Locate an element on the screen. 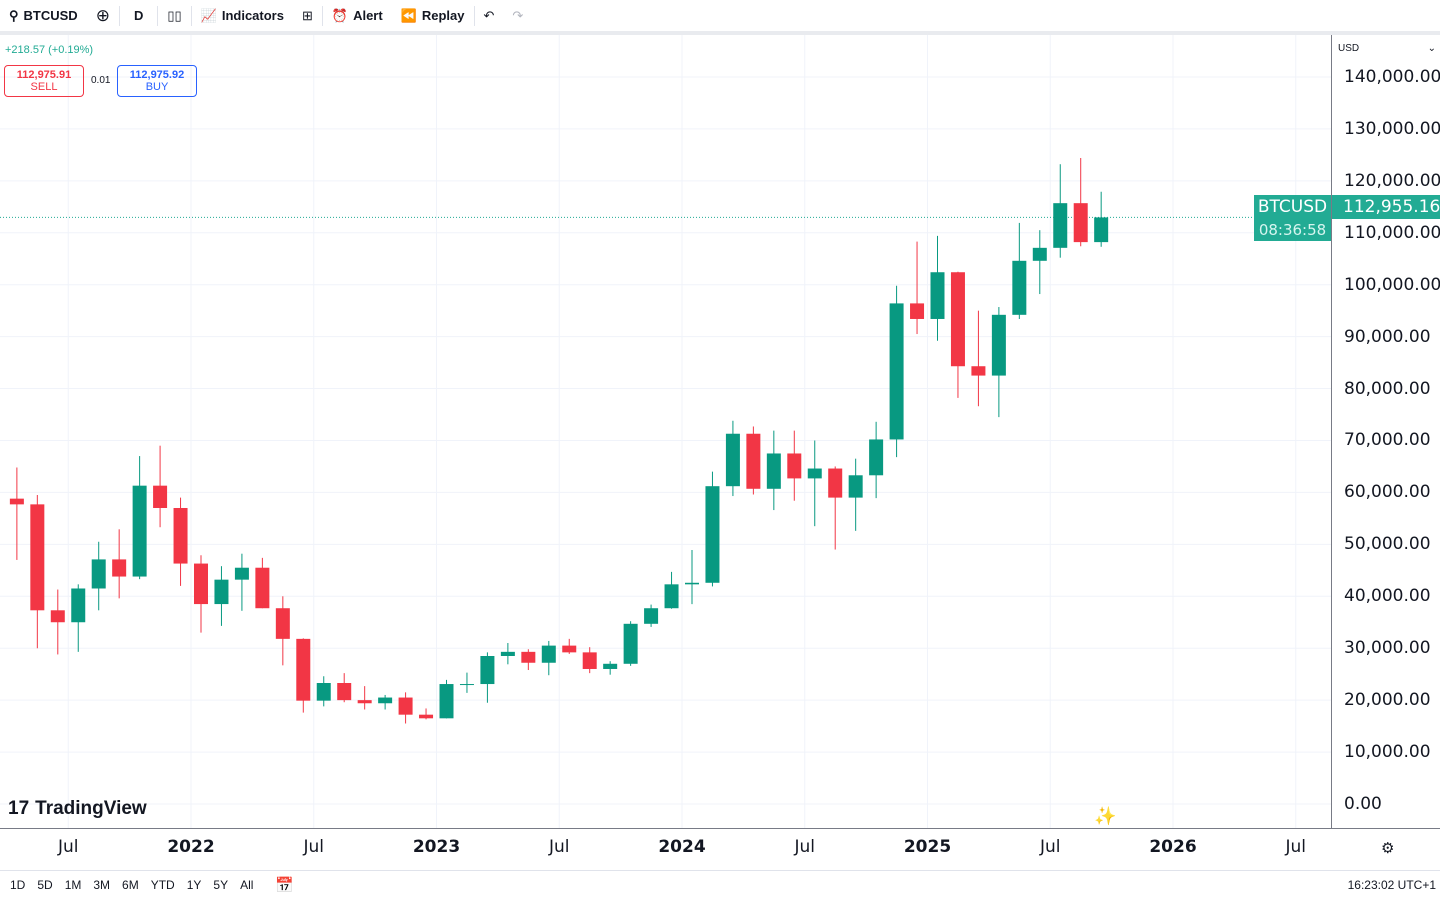 The height and width of the screenshot is (899, 1440). replay-button: ⏪ Replay is located at coordinates (433, 15).